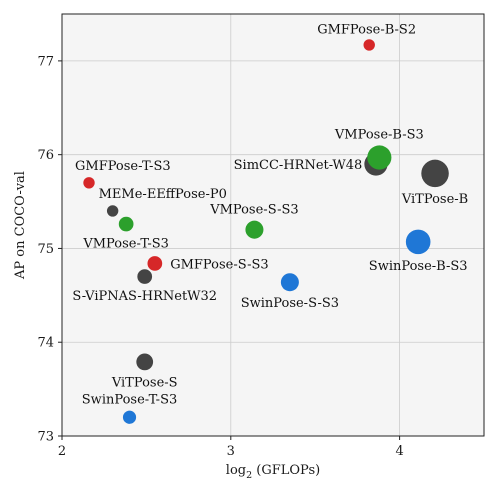 The image size is (498, 498). What do you see at coordinates (163, 194) in the screenshot?
I see `point-label: MEMe-EEffPose-P0` at bounding box center [163, 194].